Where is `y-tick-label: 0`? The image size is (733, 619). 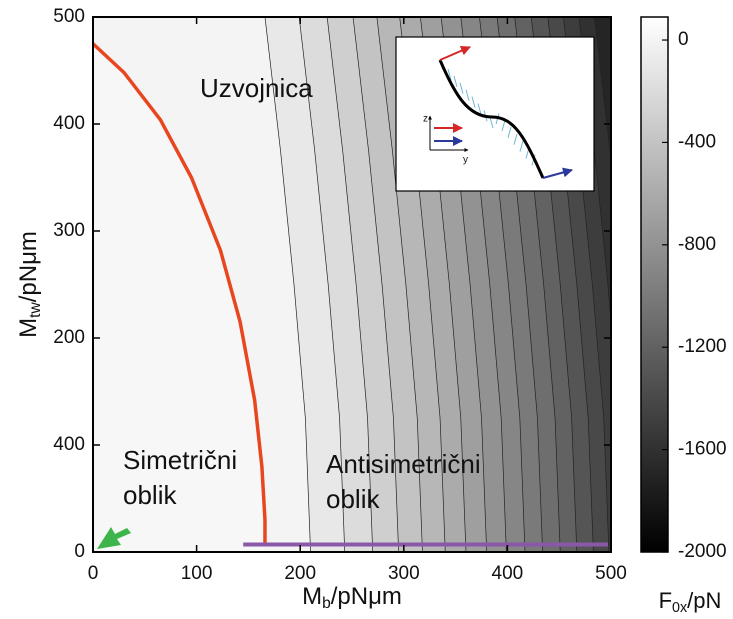 y-tick-label: 0 is located at coordinates (79, 551).